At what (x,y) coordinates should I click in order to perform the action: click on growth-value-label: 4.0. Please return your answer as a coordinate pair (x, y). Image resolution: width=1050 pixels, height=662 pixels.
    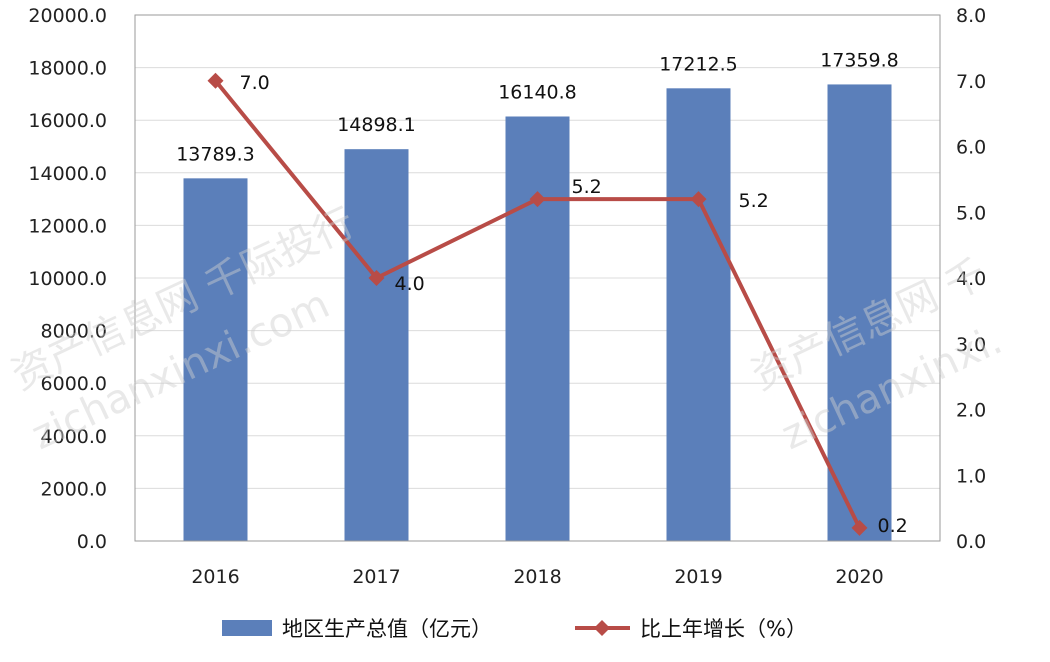
    Looking at the image, I should click on (410, 284).